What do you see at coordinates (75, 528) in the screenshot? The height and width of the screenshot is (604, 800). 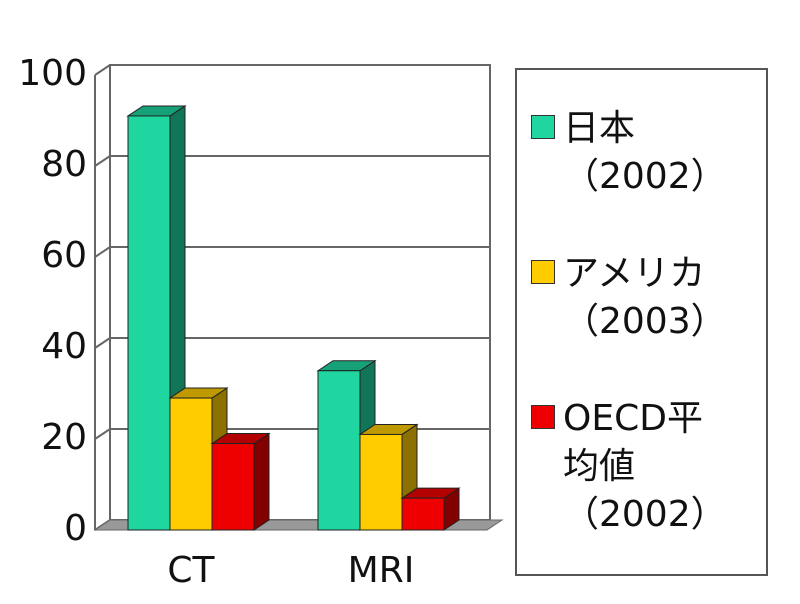 I see `y-tick-label: 0` at bounding box center [75, 528].